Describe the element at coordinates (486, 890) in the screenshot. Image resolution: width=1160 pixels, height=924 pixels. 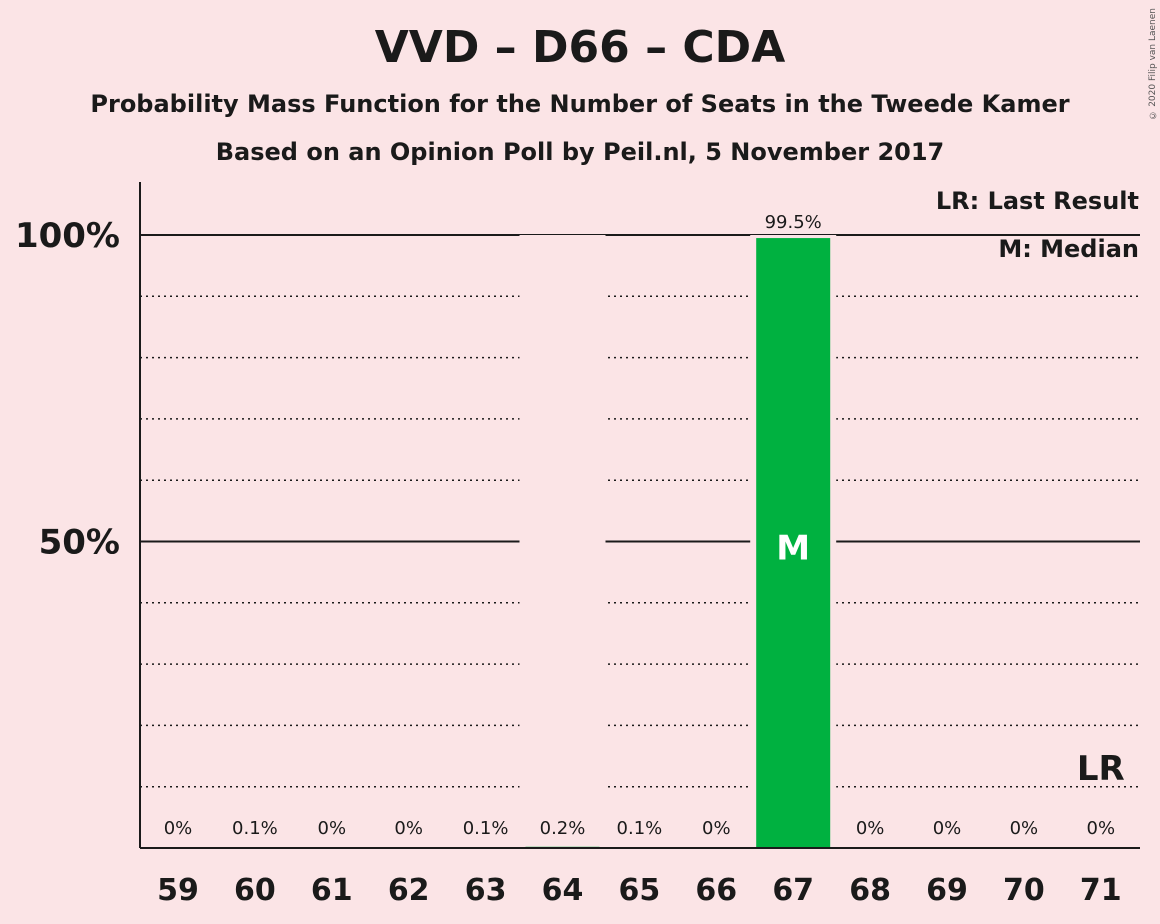
I see `x-tick-label: 63` at that location.